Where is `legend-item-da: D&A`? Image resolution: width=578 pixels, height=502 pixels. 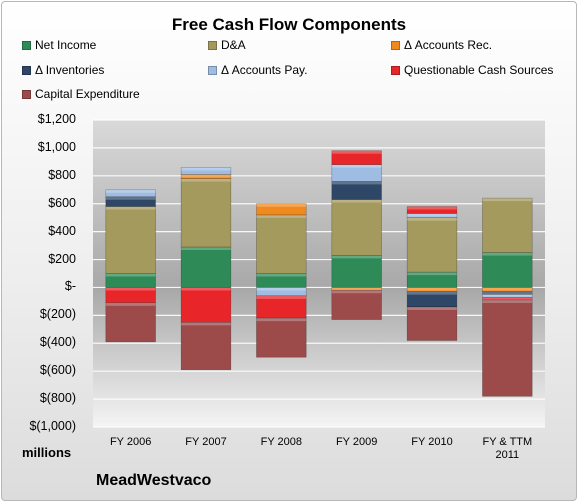
legend-item-da: D&A is located at coordinates (227, 45).